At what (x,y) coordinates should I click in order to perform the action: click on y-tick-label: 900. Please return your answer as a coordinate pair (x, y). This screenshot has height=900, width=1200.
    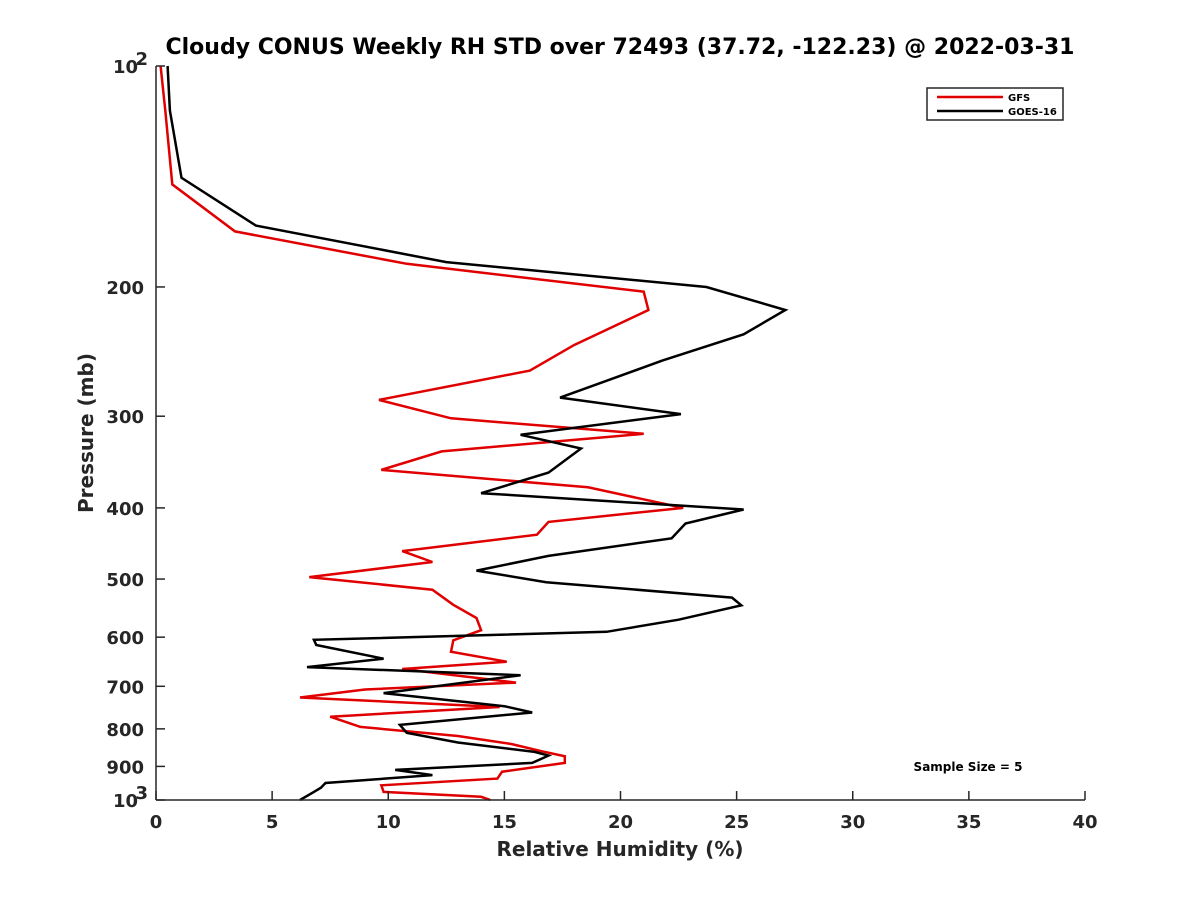
    Looking at the image, I should click on (125, 767).